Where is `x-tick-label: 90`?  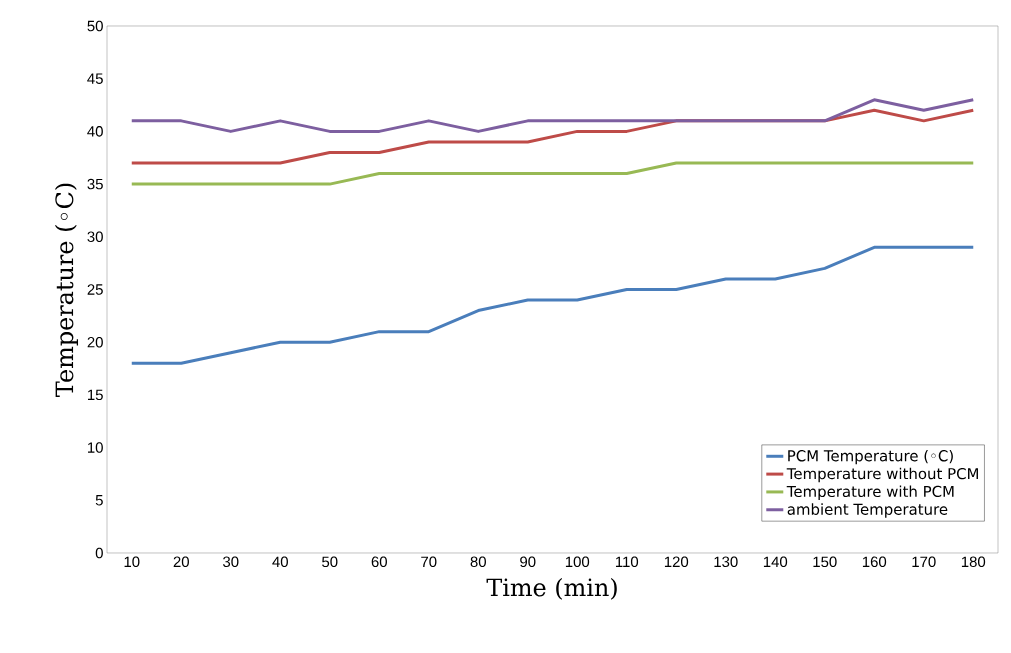 x-tick-label: 90 is located at coordinates (528, 562).